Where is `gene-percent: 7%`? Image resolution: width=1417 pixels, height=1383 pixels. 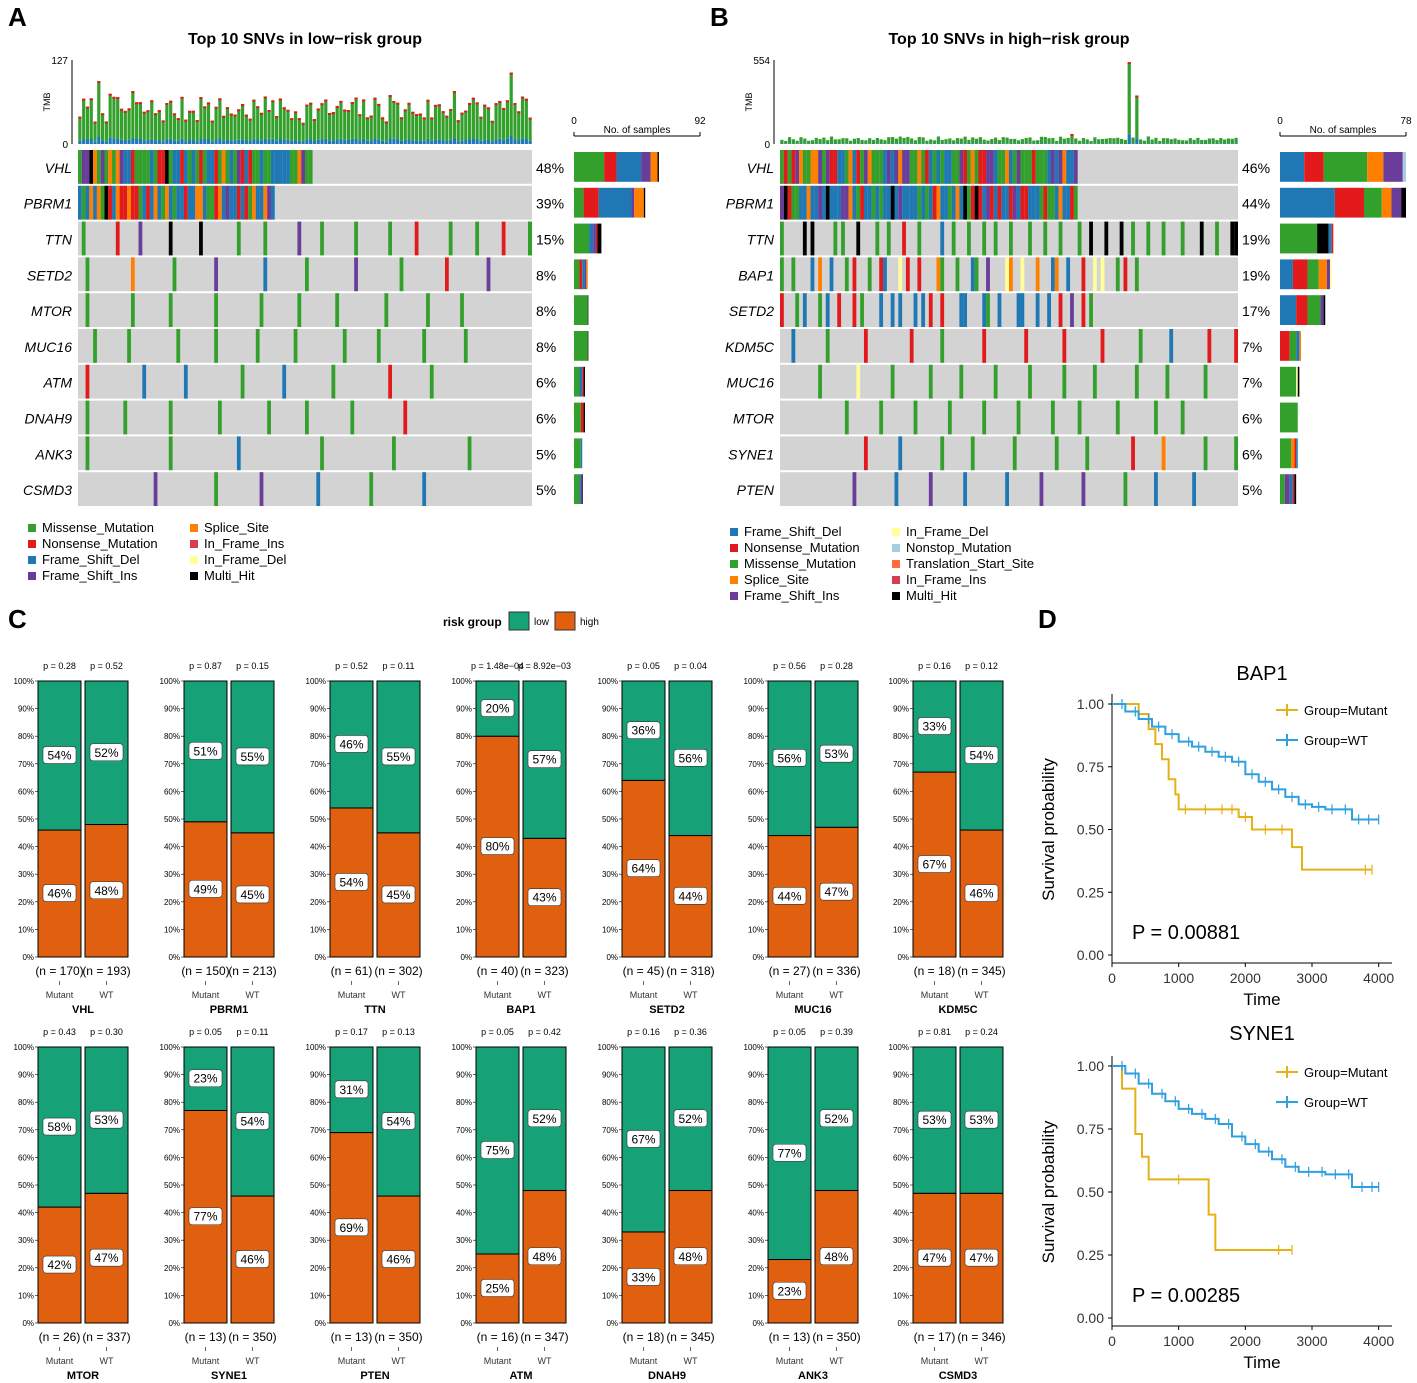 gene-percent: 7% is located at coordinates (1252, 347).